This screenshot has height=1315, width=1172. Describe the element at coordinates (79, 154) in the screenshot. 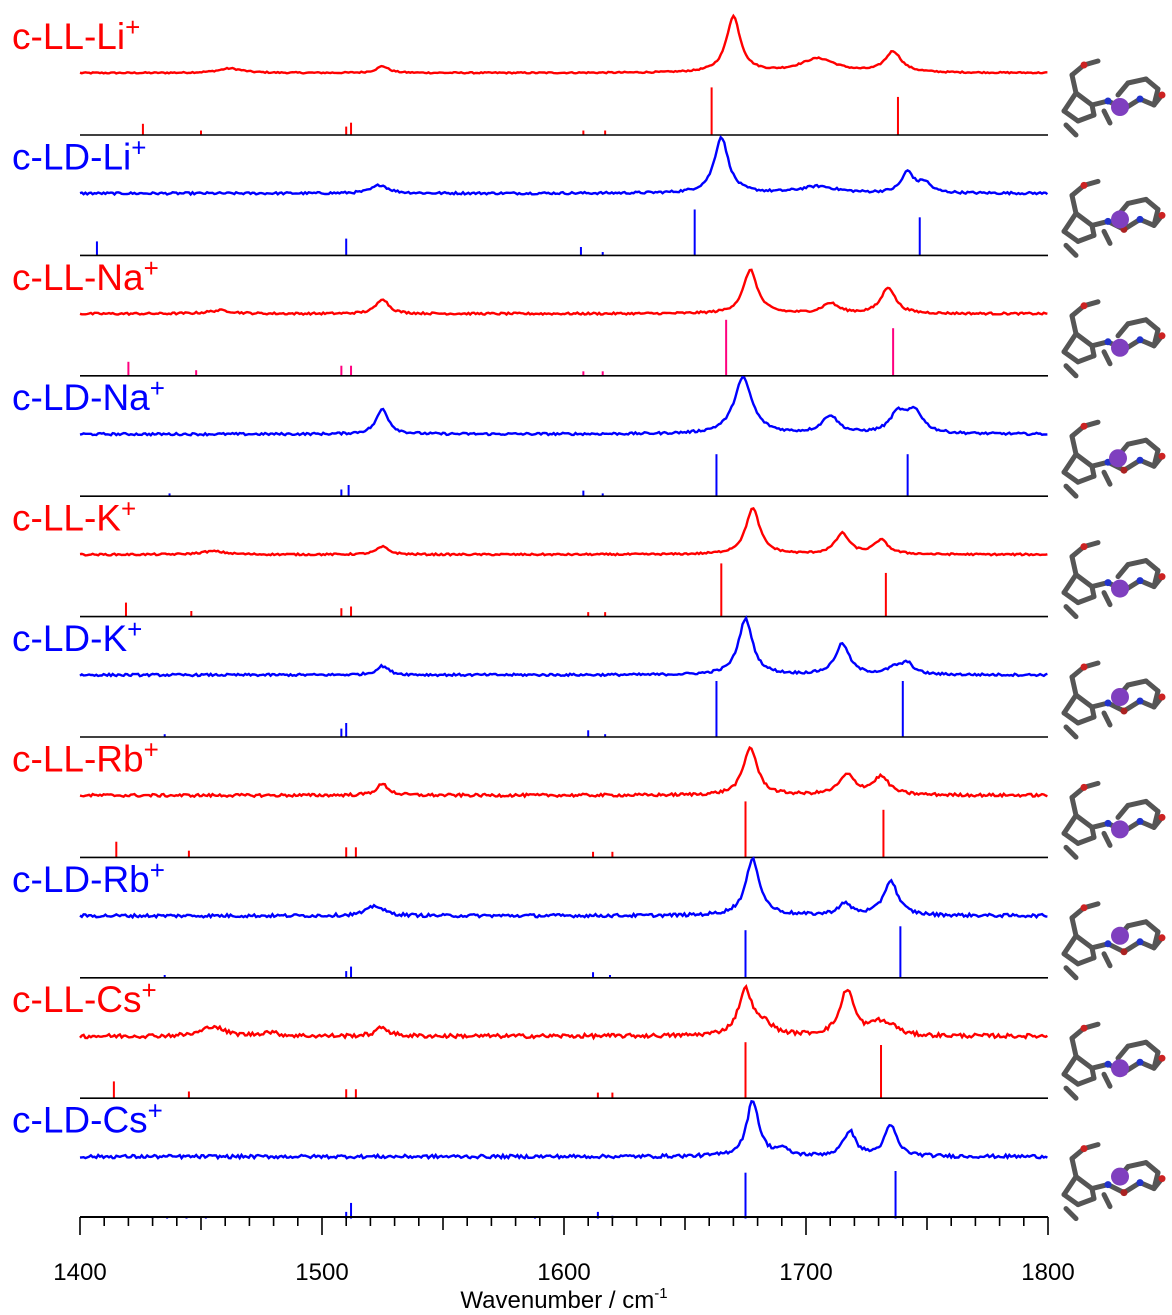

I see `series-label: c-LD-Li+` at that location.